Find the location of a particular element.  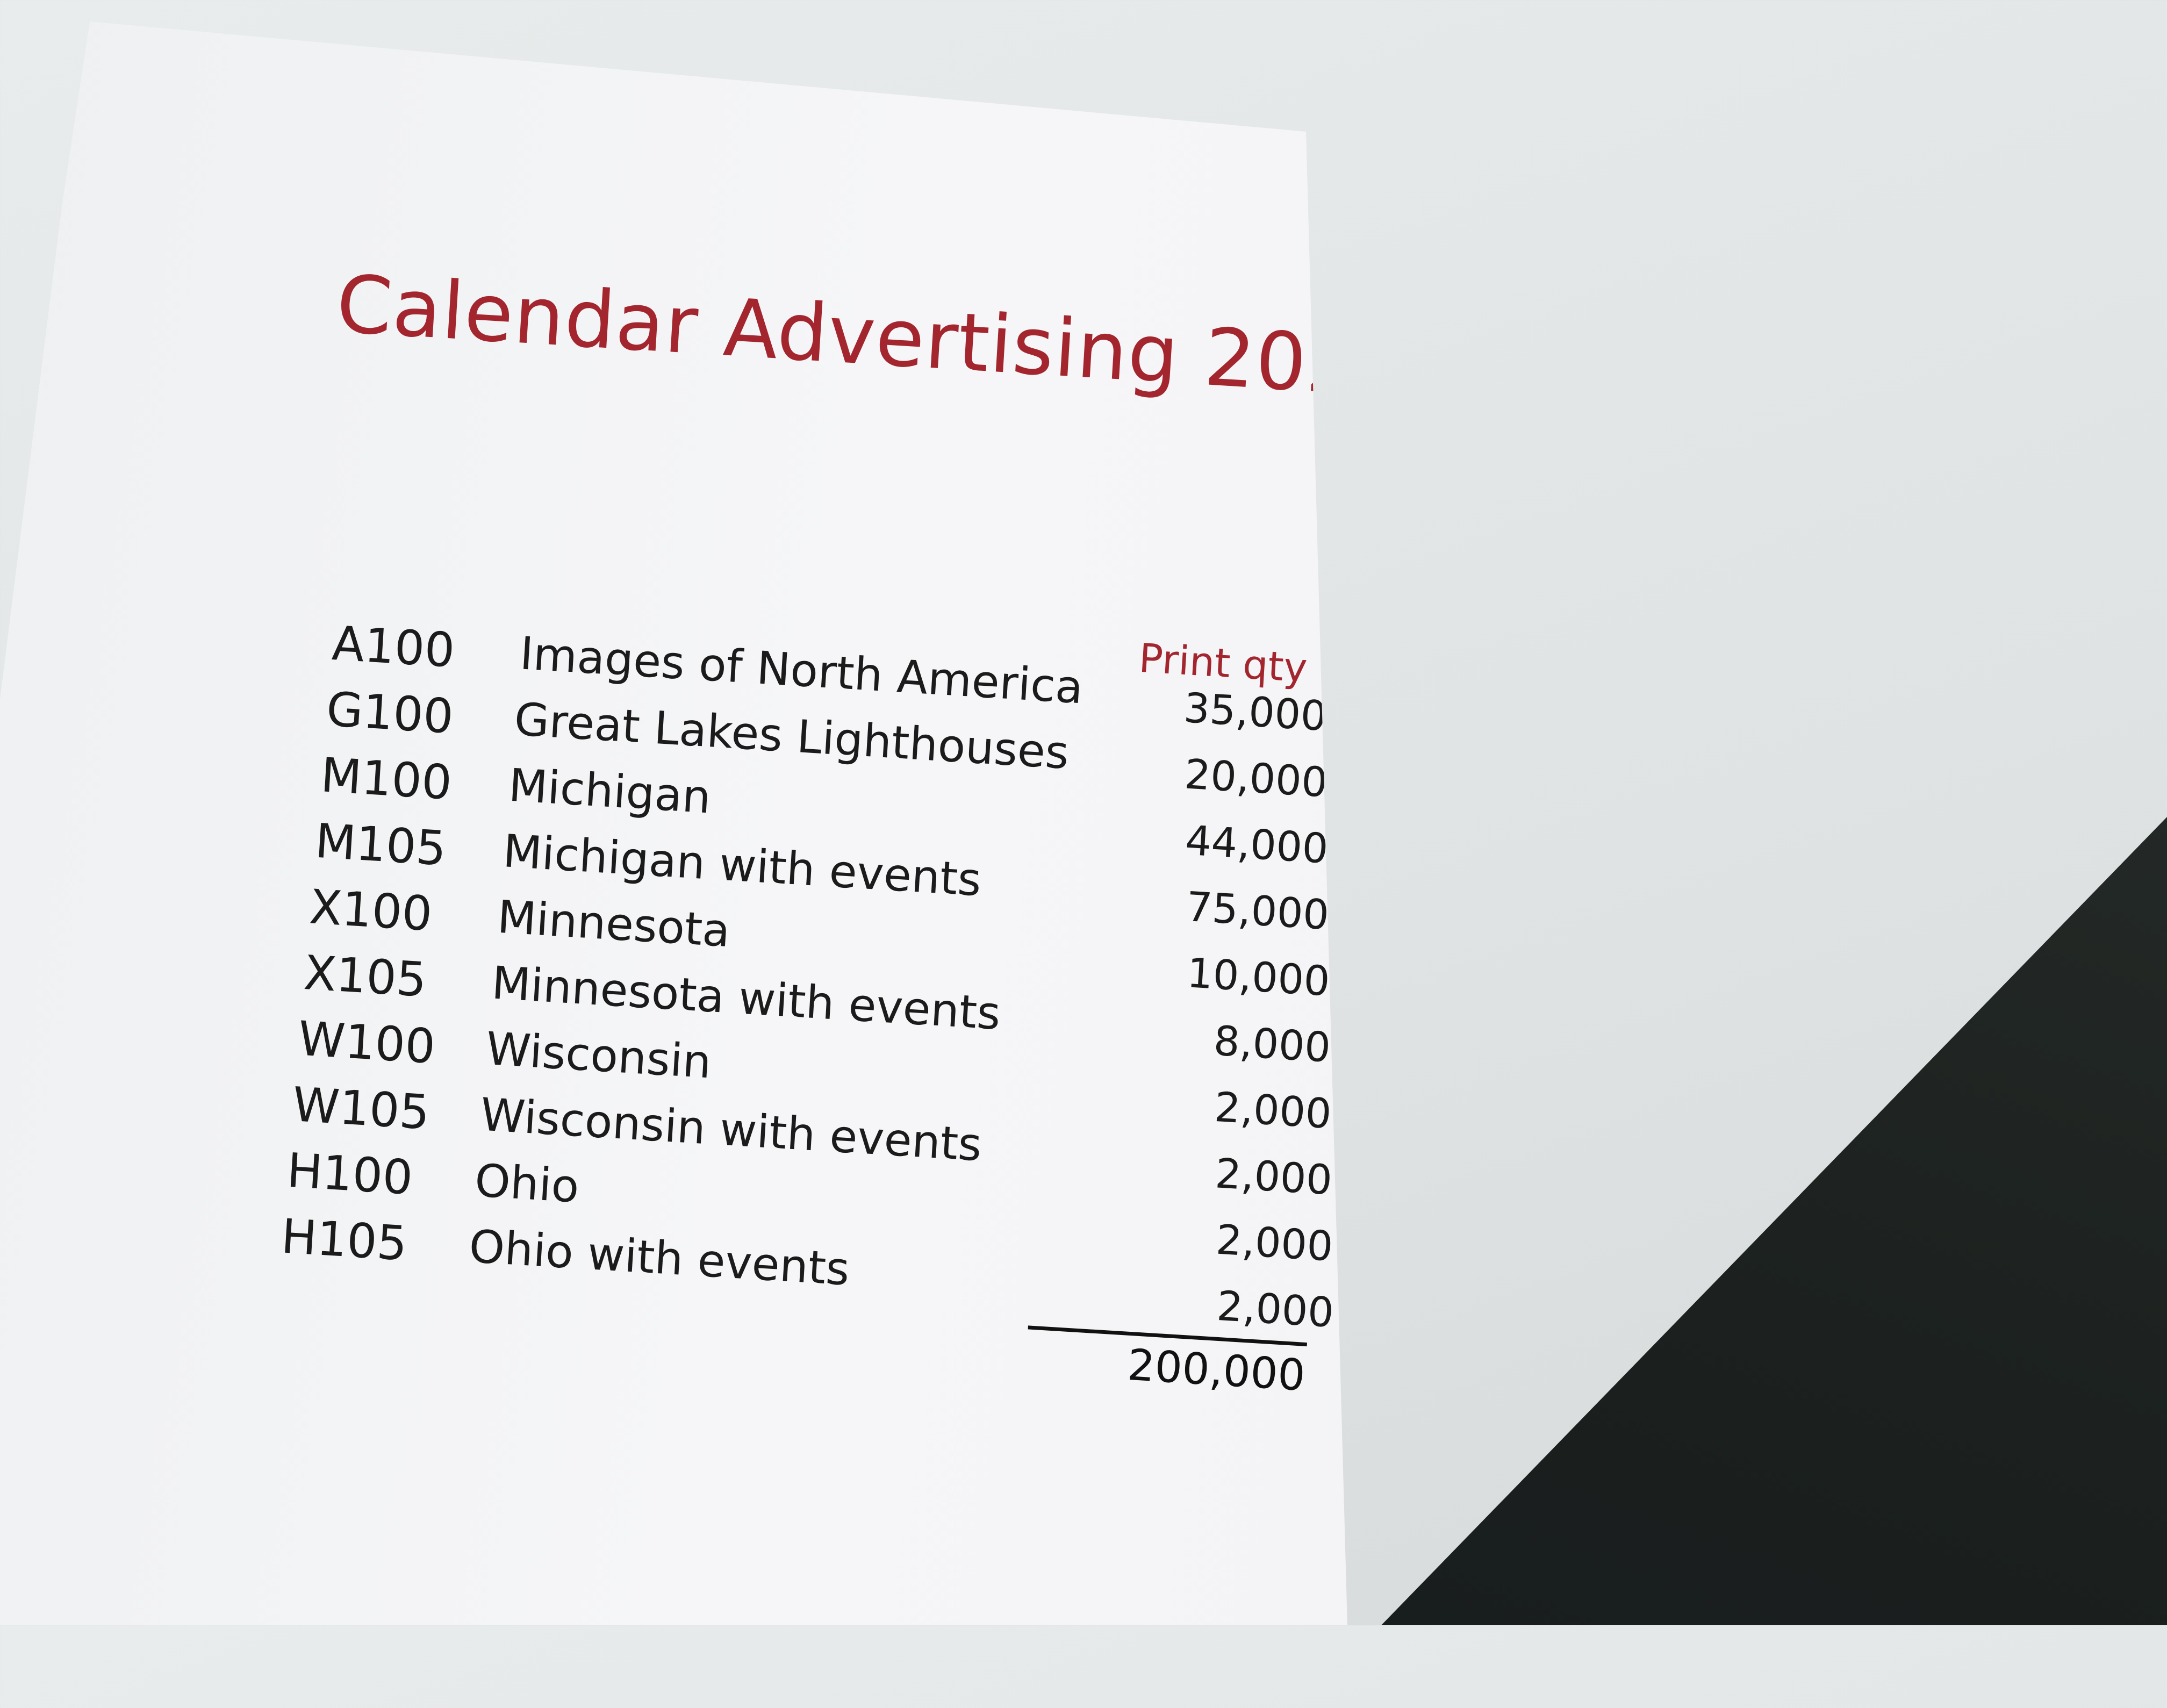

row-code: M100 is located at coordinates (387, 778).